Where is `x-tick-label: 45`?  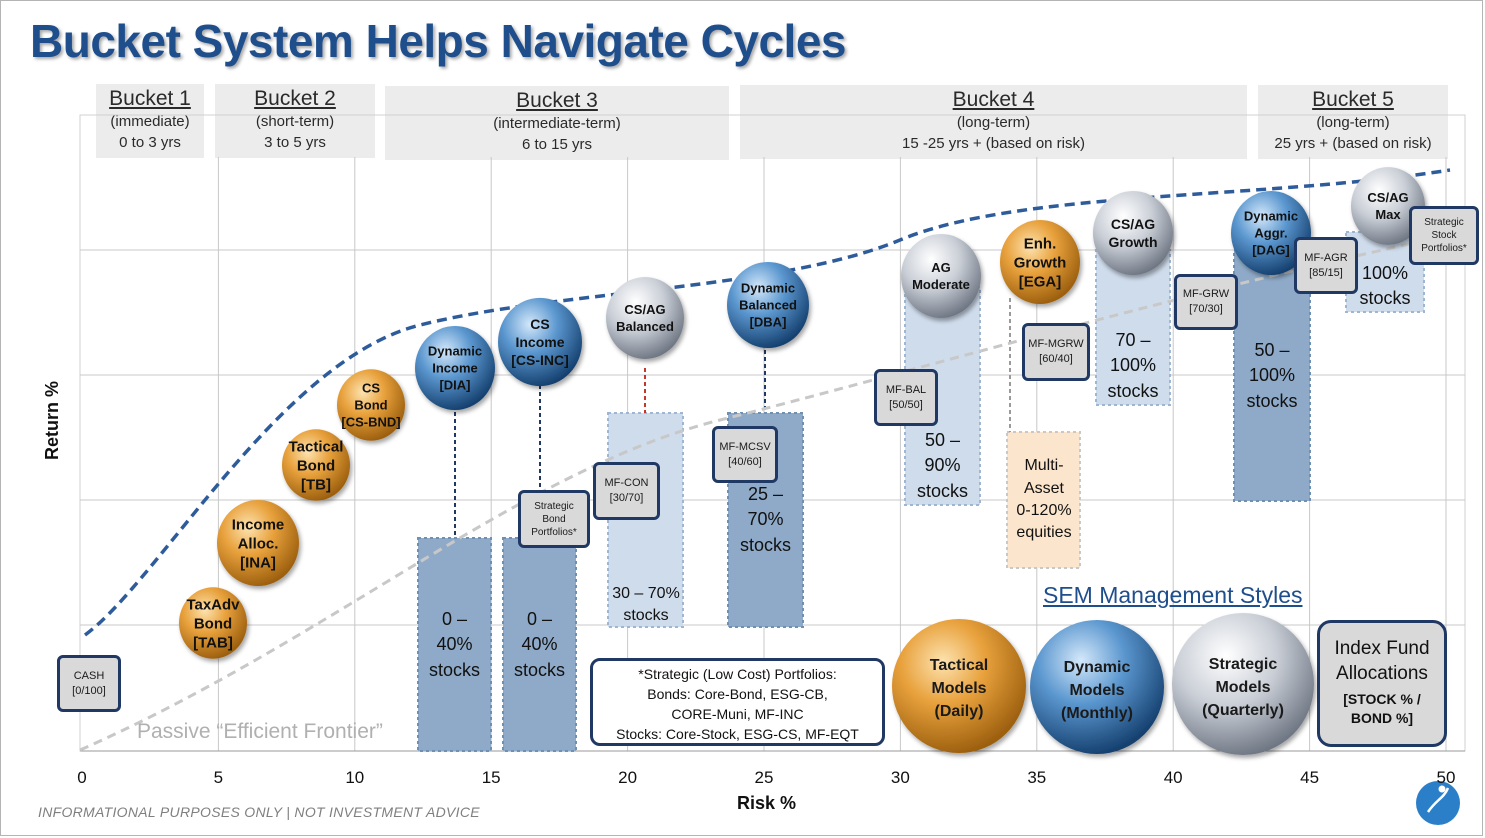
x-tick-label: 45 is located at coordinates (1310, 777).